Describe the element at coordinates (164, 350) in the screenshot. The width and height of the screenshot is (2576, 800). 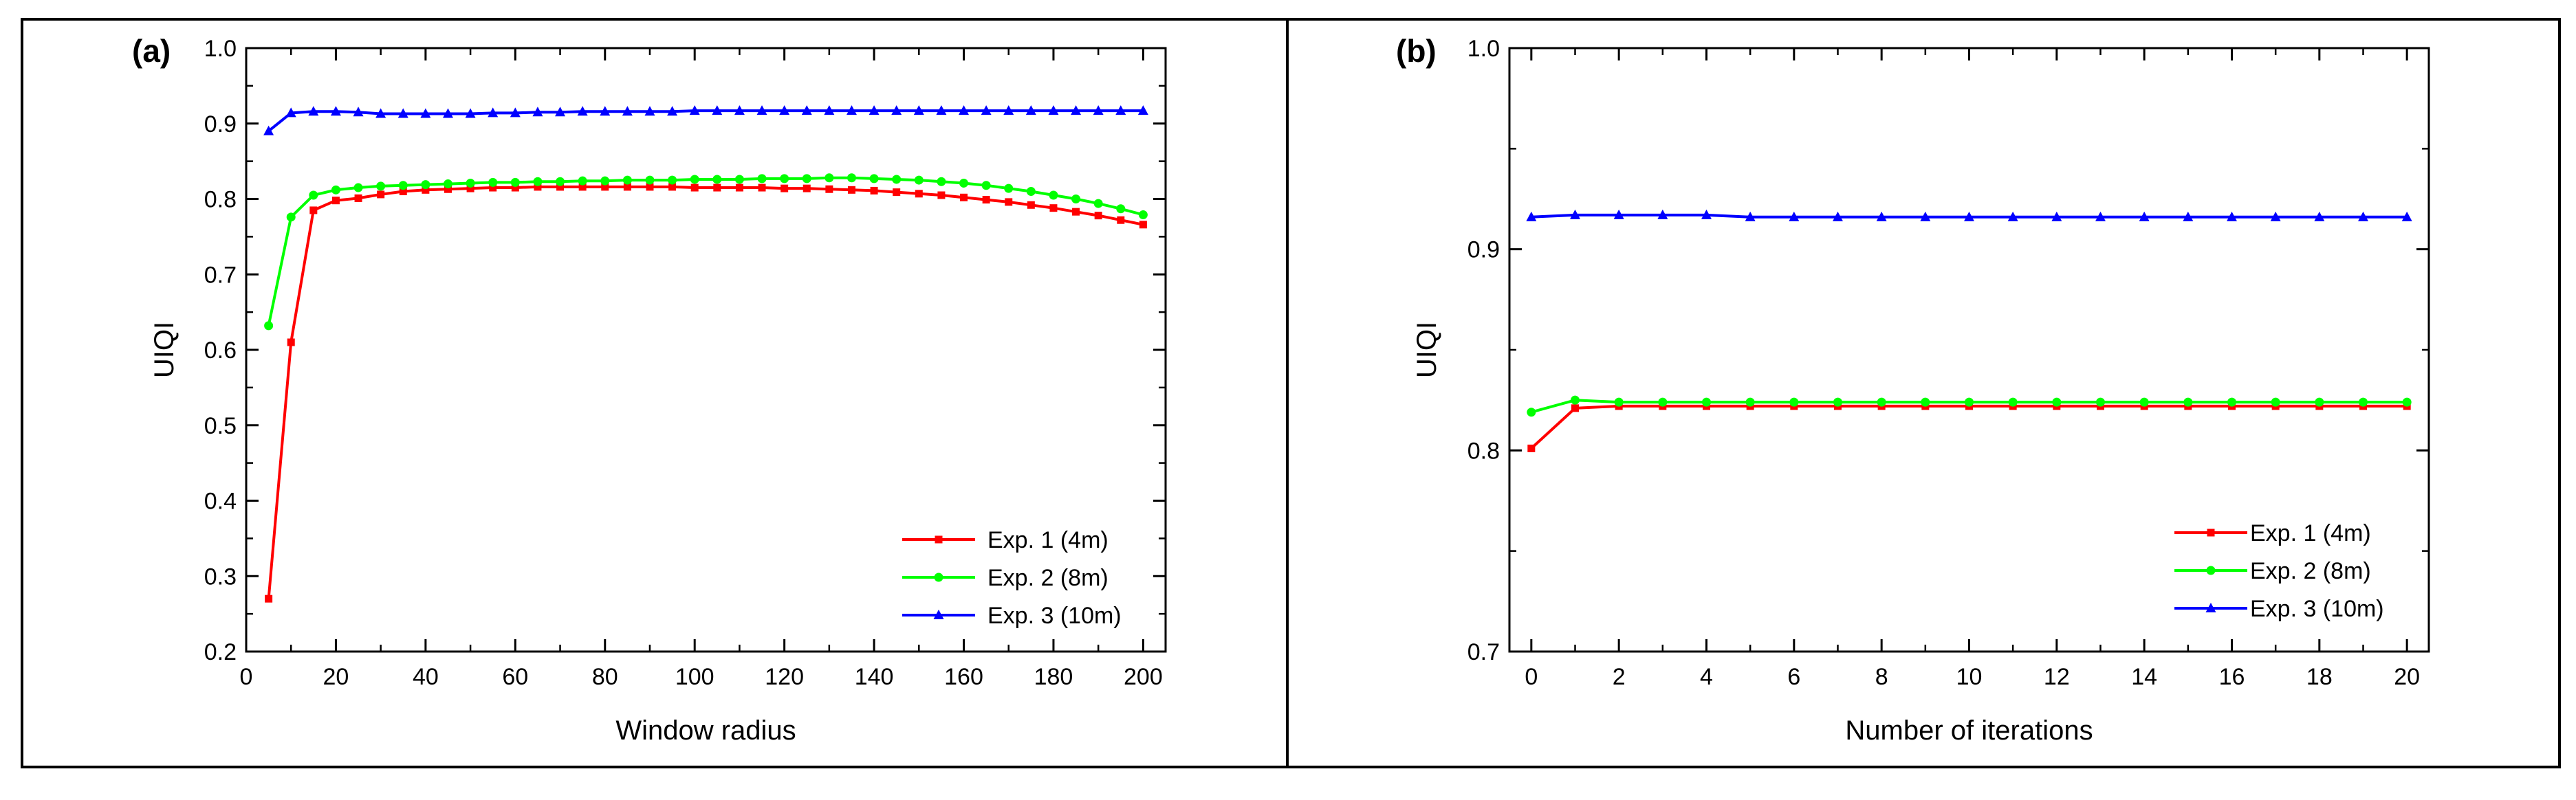
I see `y-axis-label: UIQI` at that location.